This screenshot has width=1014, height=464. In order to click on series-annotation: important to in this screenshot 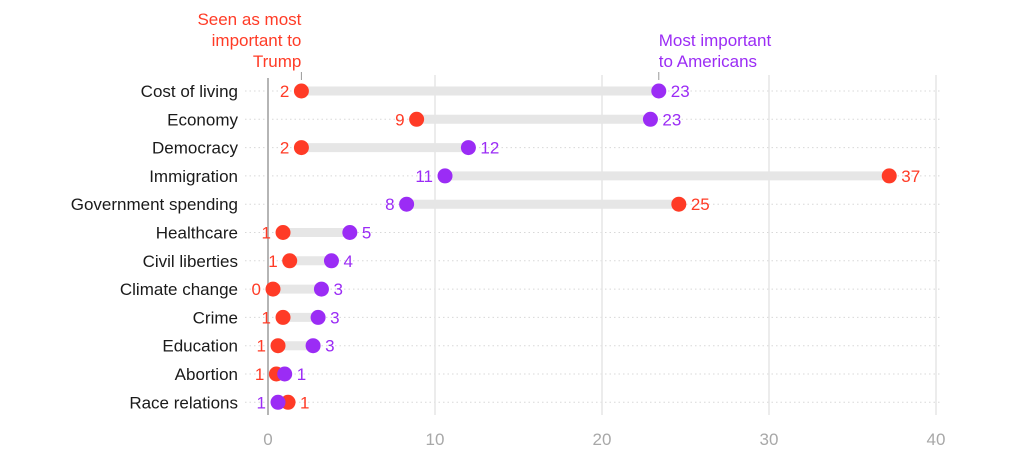, I will do `click(257, 40)`.